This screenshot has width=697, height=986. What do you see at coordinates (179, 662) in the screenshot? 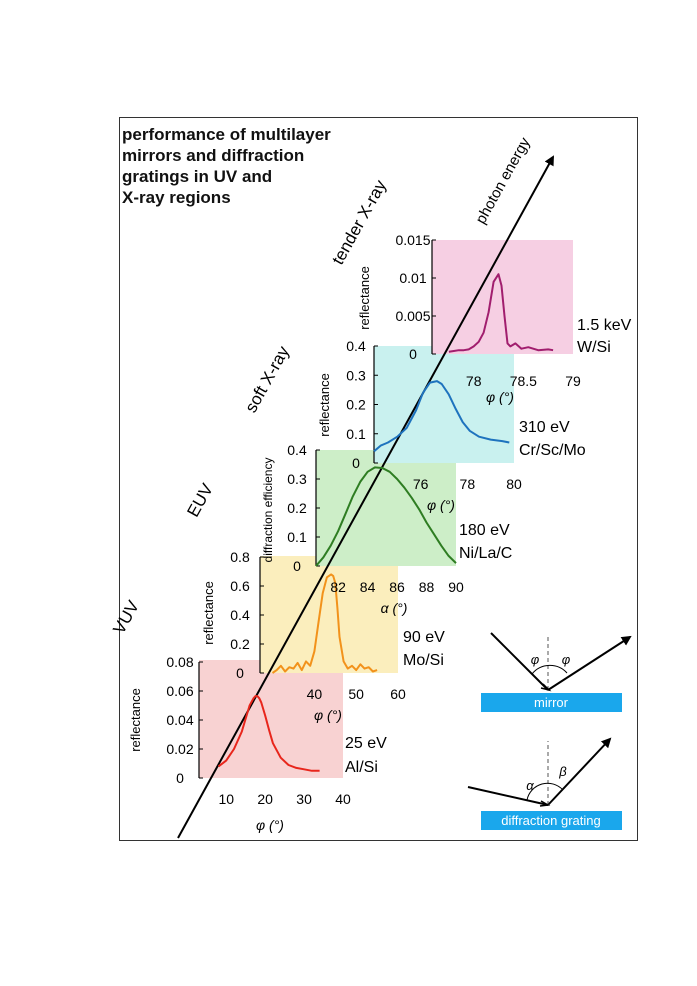
I see `y-tick-label: 0.08` at bounding box center [179, 662].